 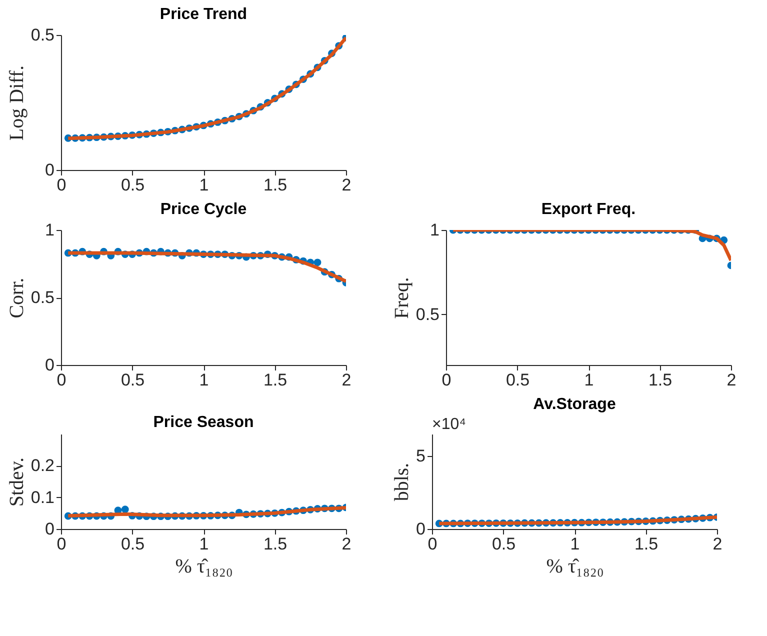 I want to click on y-axis-title: Log Diff., so click(x=17, y=103).